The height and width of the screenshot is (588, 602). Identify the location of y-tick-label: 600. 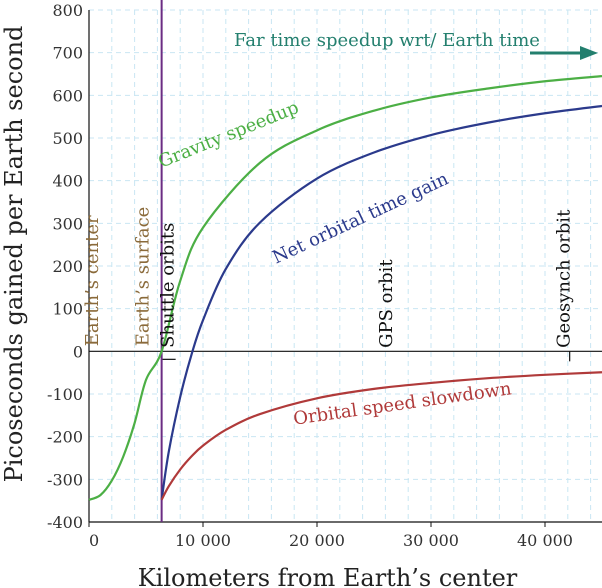
(67, 95).